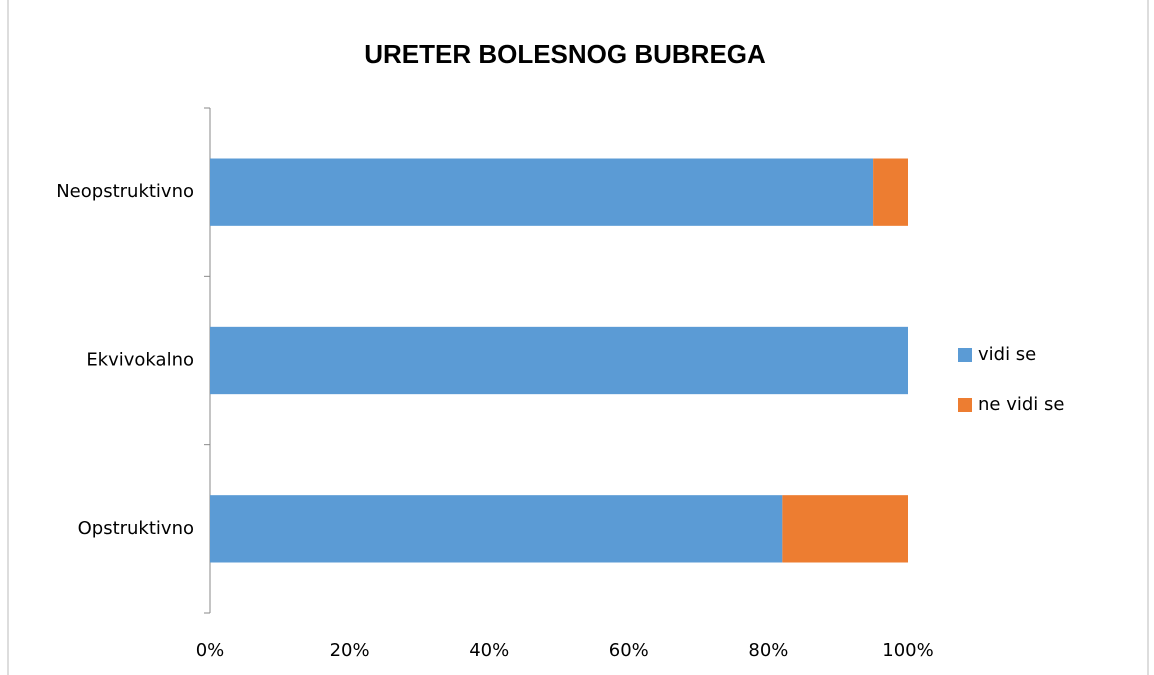  Describe the element at coordinates (907, 650) in the screenshot. I see `x-tick-label: 100%` at that location.